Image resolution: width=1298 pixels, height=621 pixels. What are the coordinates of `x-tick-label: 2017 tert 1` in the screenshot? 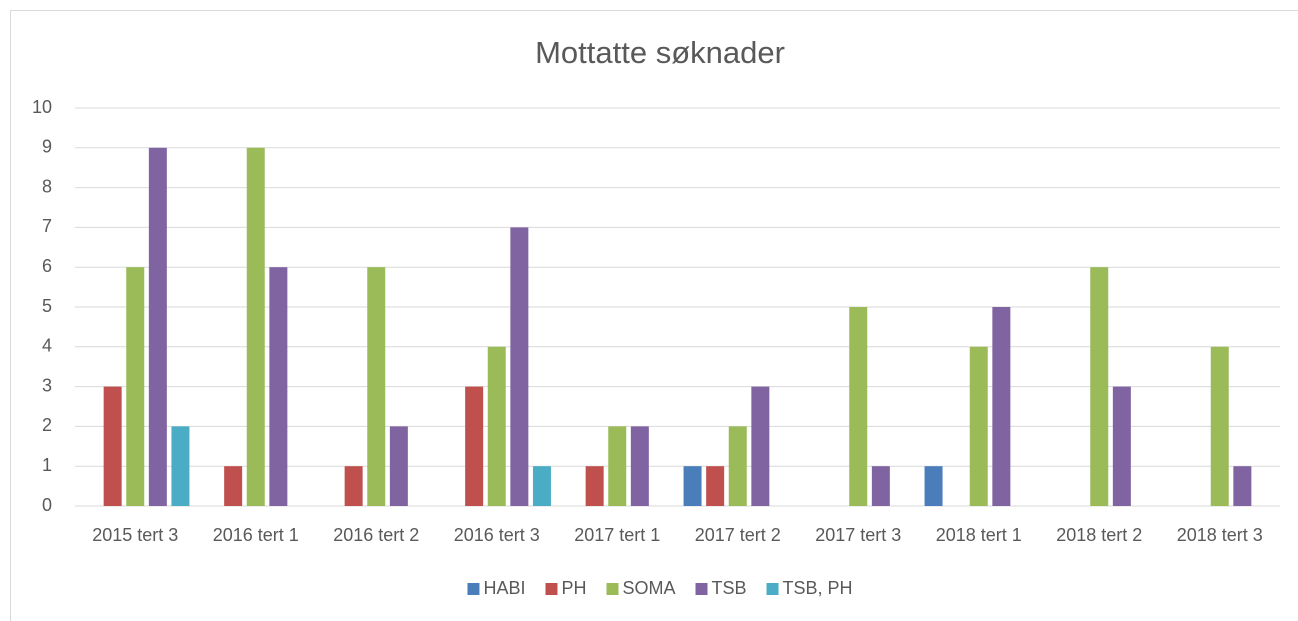 It's located at (617, 535).